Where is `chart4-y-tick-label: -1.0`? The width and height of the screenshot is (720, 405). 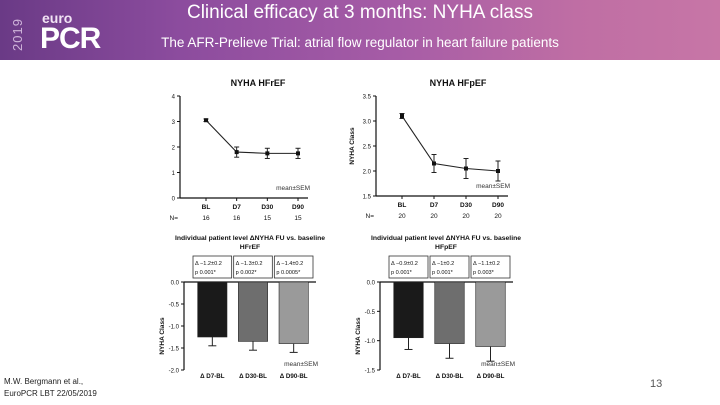 chart4-y-tick-label: -1.0 is located at coordinates (370, 342).